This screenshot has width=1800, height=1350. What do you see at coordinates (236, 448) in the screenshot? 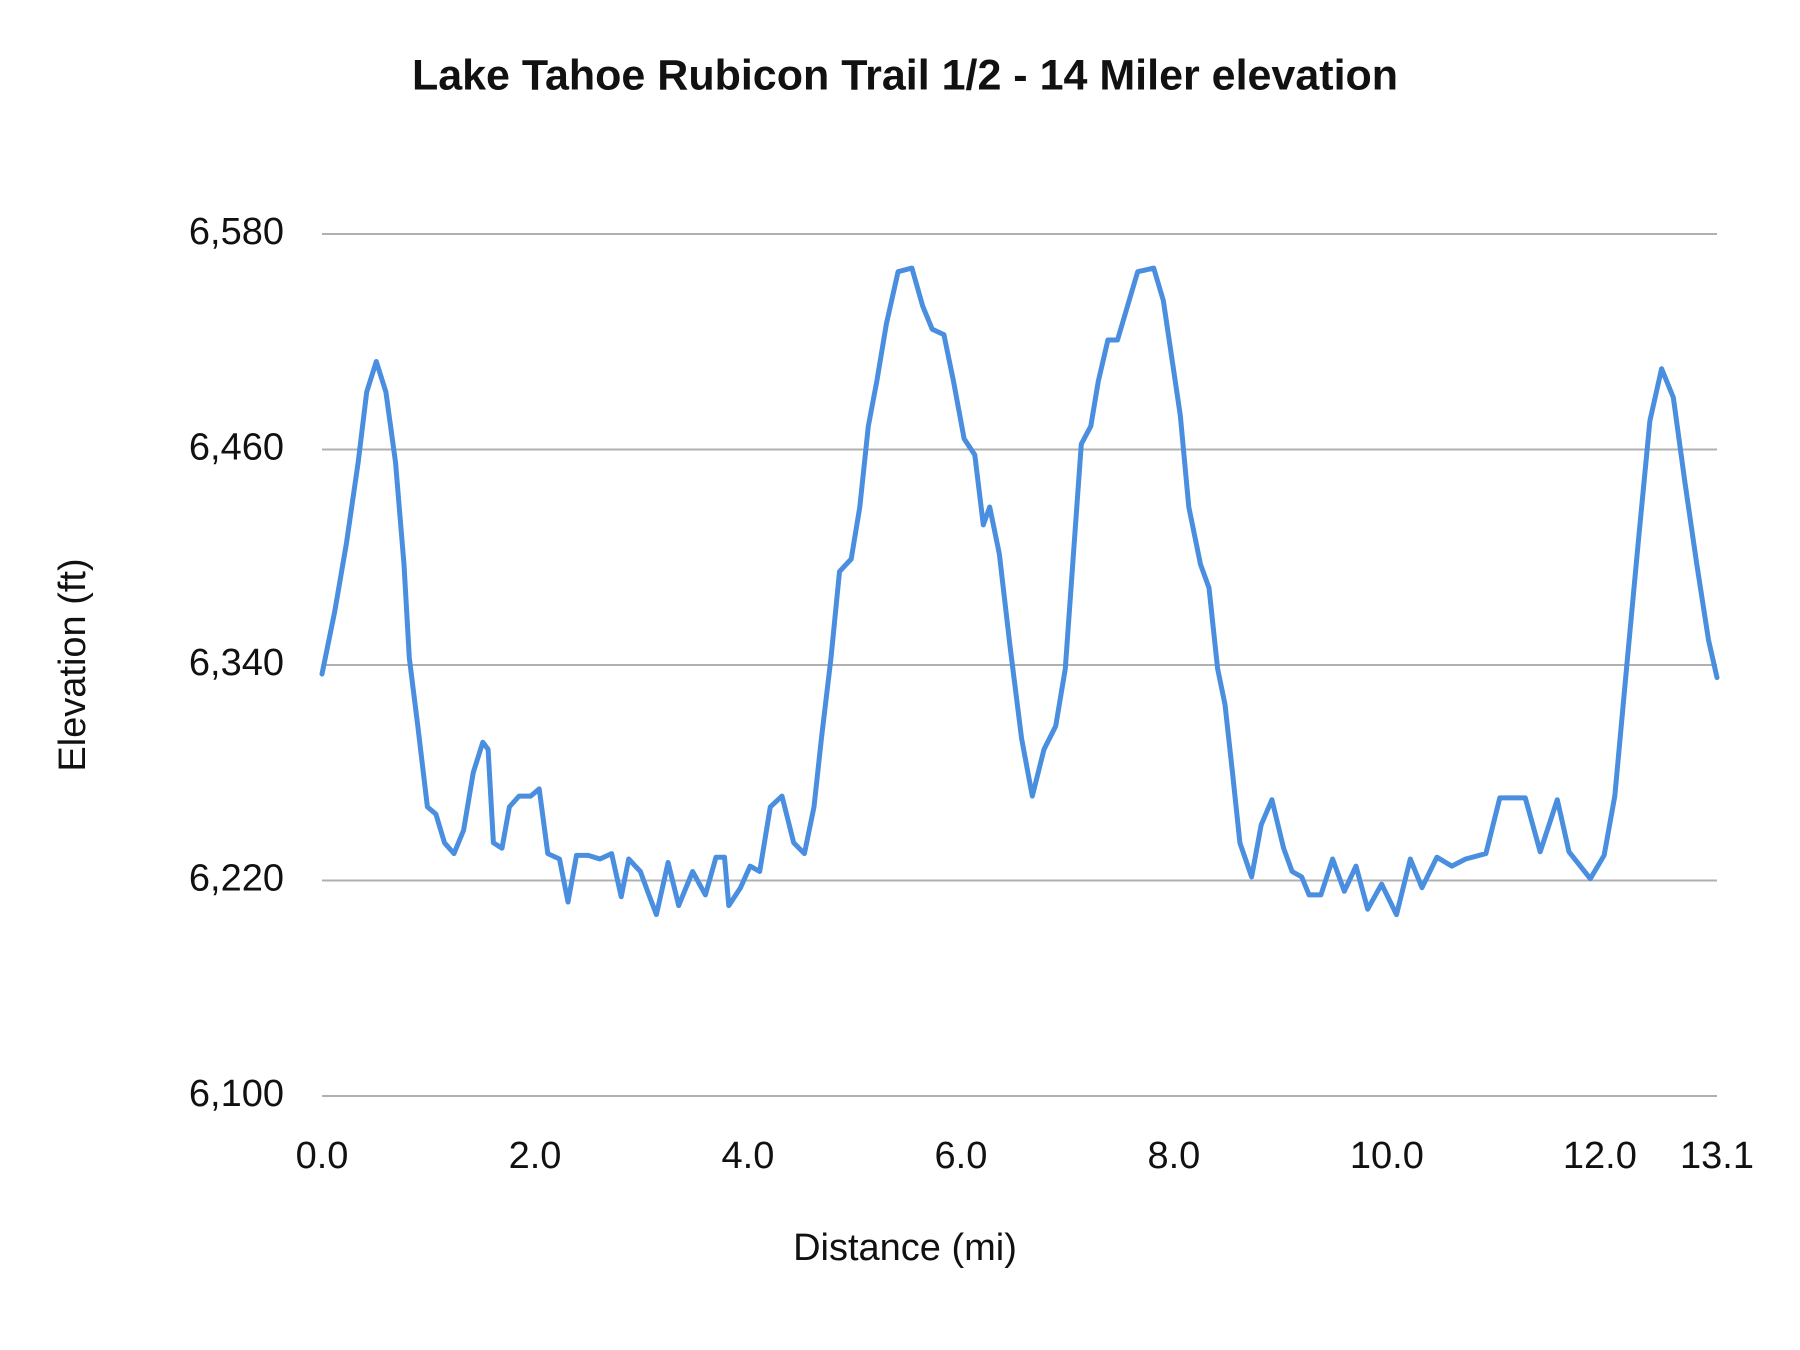
I see `y-tick-label: 6,460` at bounding box center [236, 448].